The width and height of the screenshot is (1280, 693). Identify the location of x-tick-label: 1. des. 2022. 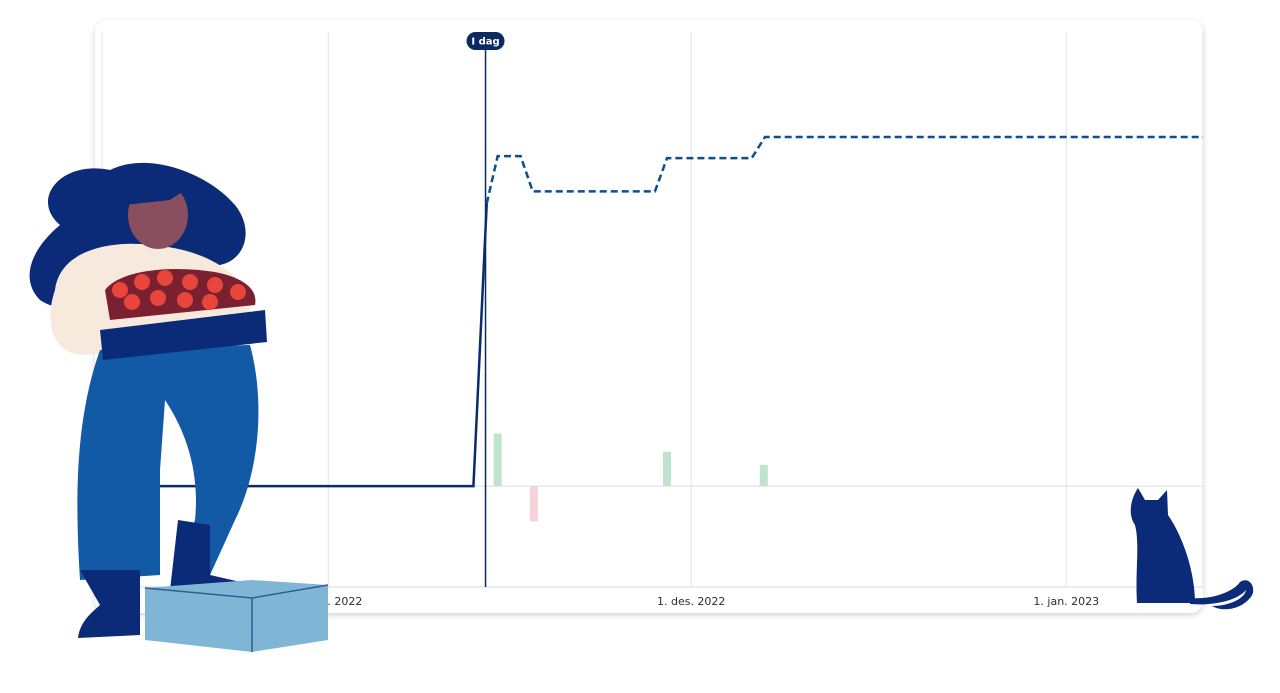
(691, 601).